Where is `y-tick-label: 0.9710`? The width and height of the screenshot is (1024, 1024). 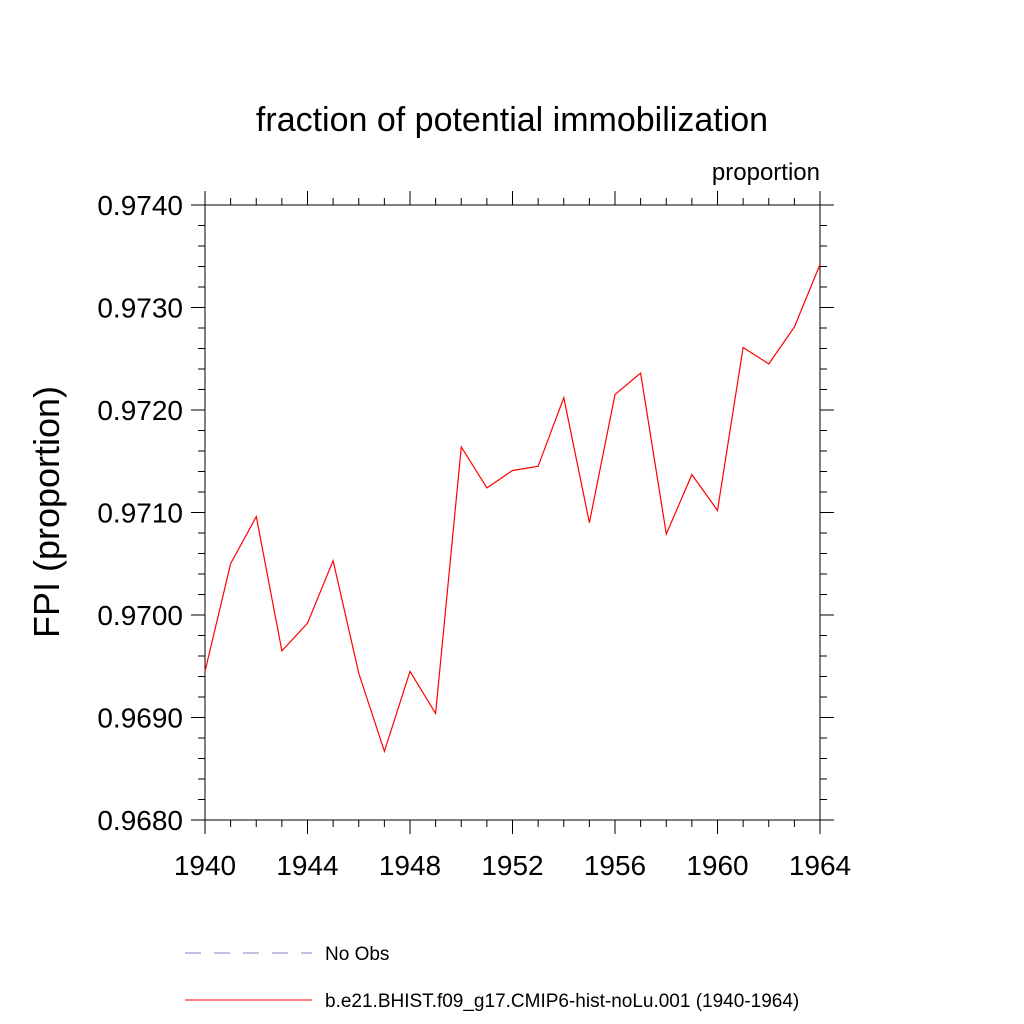
y-tick-label: 0.9710 is located at coordinates (140, 513).